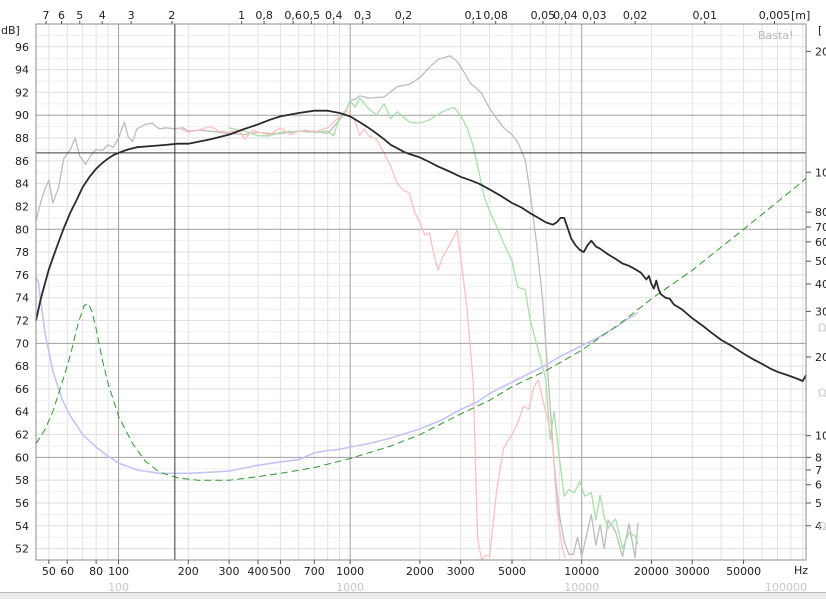  I want to click on x-faint-decade-label: 100, so click(118, 587).